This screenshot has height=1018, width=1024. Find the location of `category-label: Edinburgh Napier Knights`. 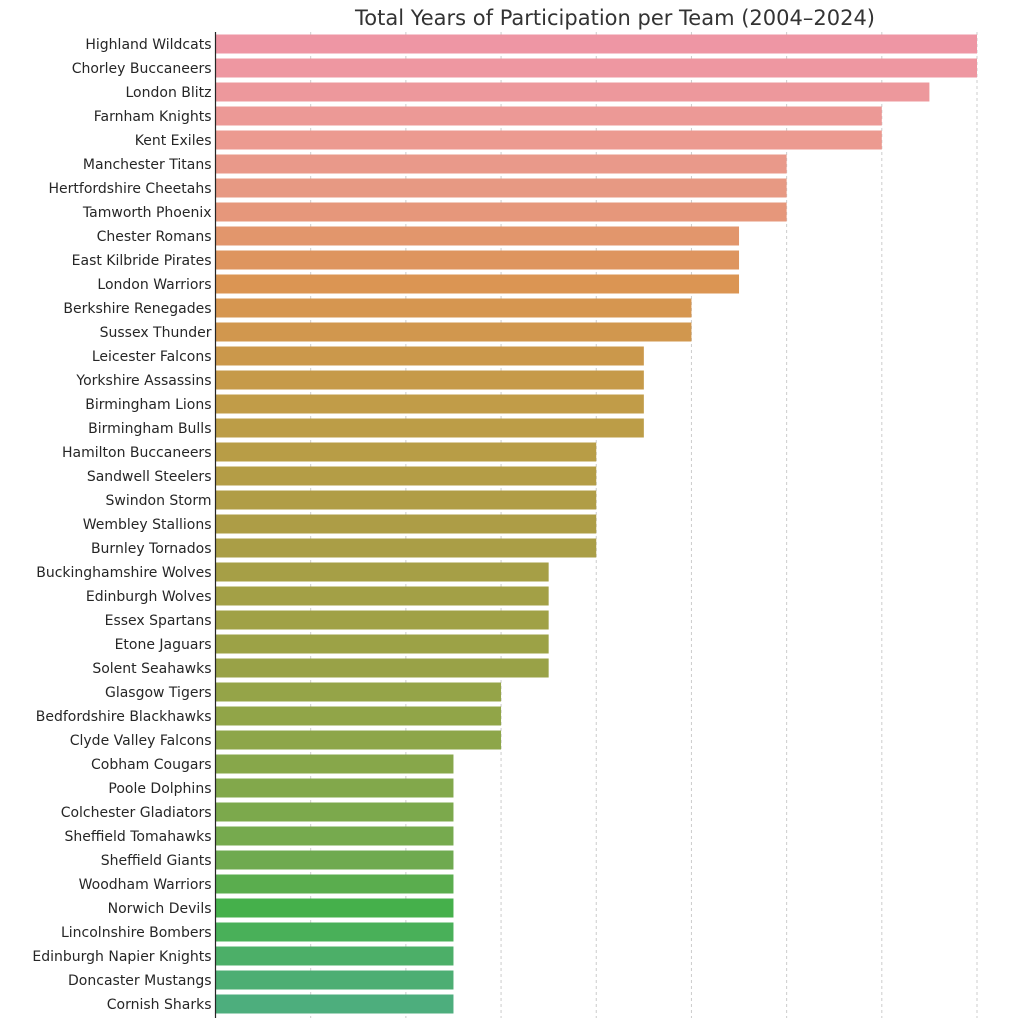

category-label: Edinburgh Napier Knights is located at coordinates (121, 957).